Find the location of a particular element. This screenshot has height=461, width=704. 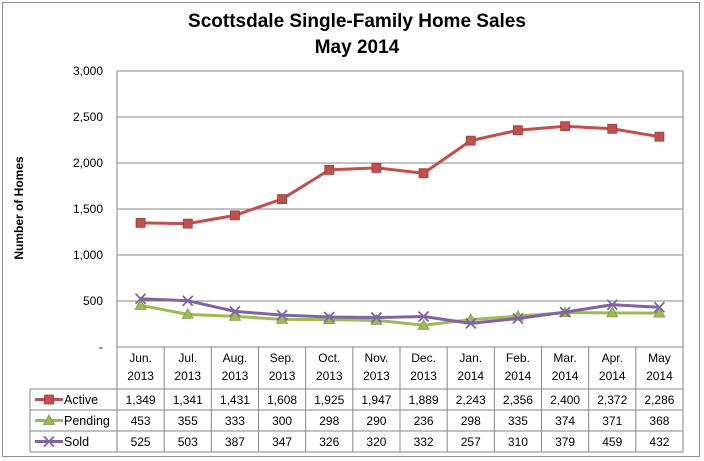

series-line-sold is located at coordinates (400, 311).